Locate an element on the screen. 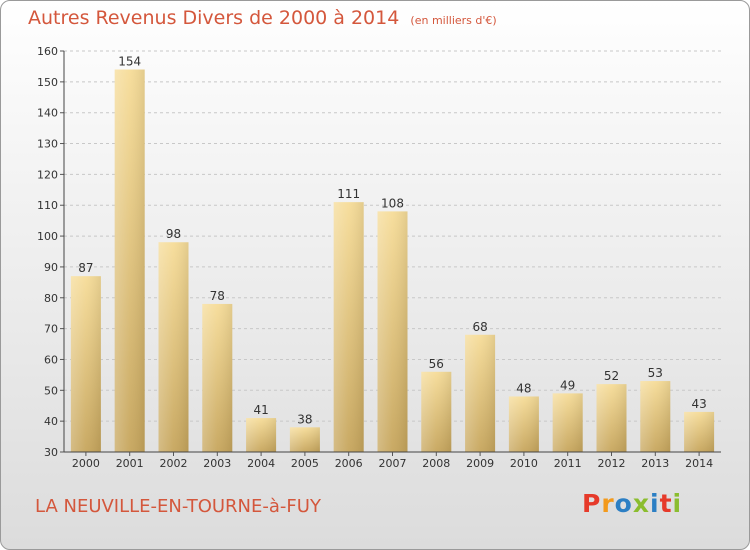 This screenshot has width=750, height=550. y-tick-label: 100 is located at coordinates (47, 236).